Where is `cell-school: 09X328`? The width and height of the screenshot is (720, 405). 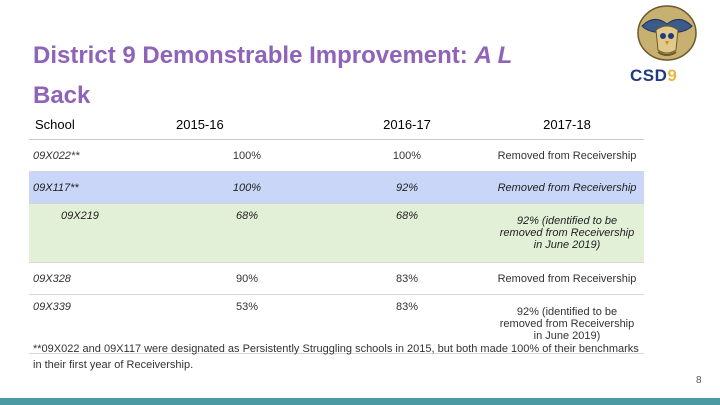
cell-school: 09X328 is located at coordinates (99, 278).